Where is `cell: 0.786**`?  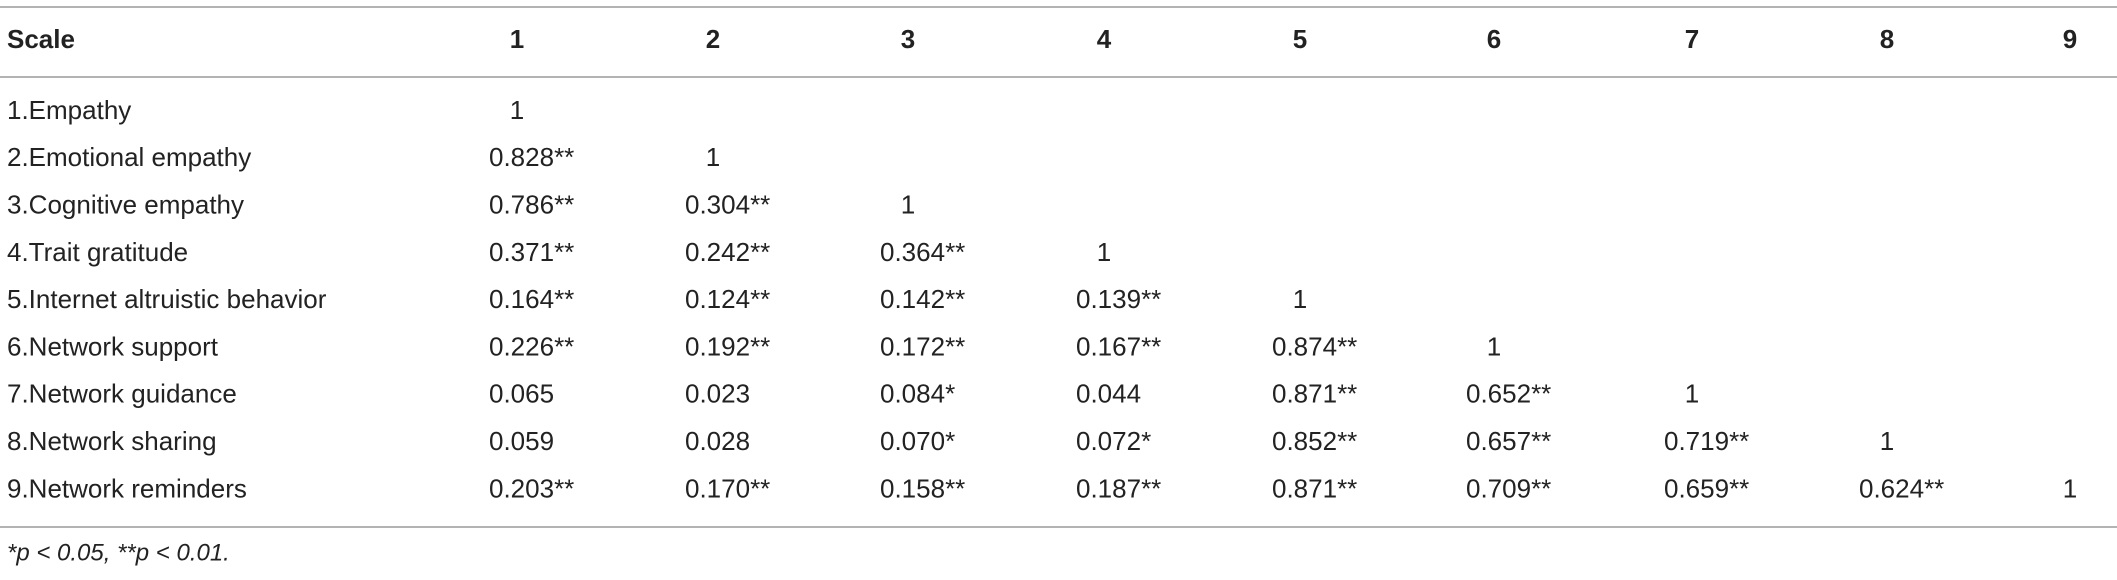
cell: 0.786** is located at coordinates (531, 204).